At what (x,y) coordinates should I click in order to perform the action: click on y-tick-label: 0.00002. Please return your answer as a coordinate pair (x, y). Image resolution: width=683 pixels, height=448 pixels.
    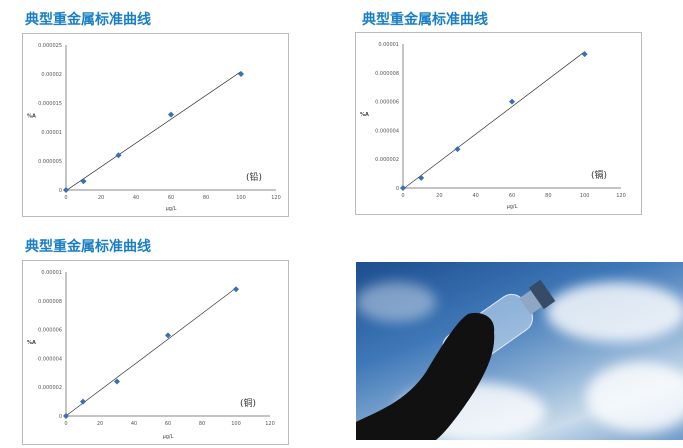
    Looking at the image, I should click on (51, 75).